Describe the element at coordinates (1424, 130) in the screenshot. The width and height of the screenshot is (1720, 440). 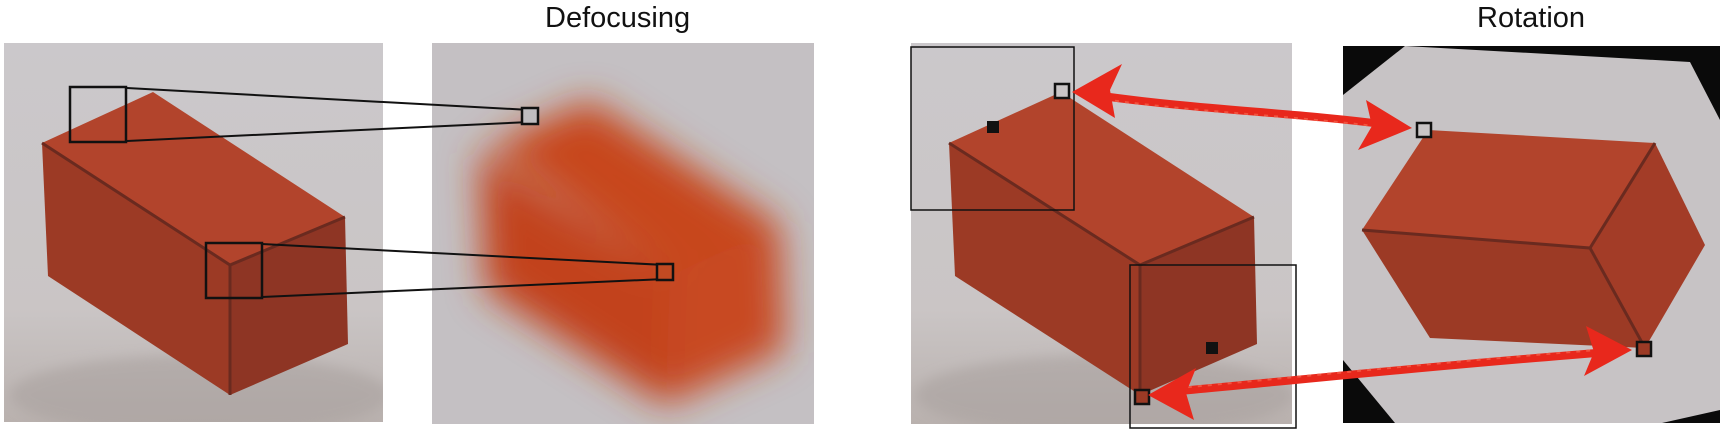
I see `rotated-marker-top` at that location.